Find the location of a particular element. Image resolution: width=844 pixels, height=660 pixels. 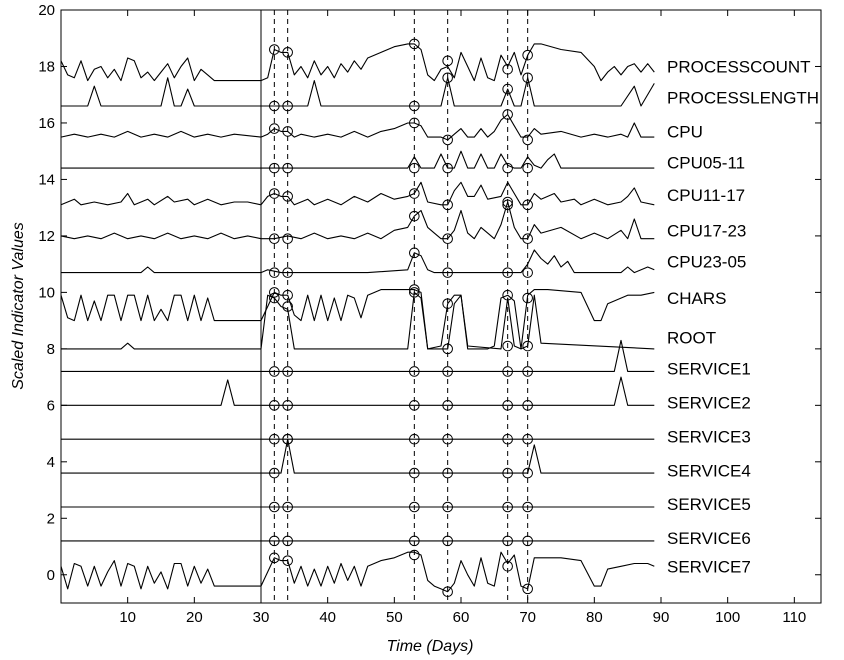

y-tick-label: 6 is located at coordinates (51, 405).